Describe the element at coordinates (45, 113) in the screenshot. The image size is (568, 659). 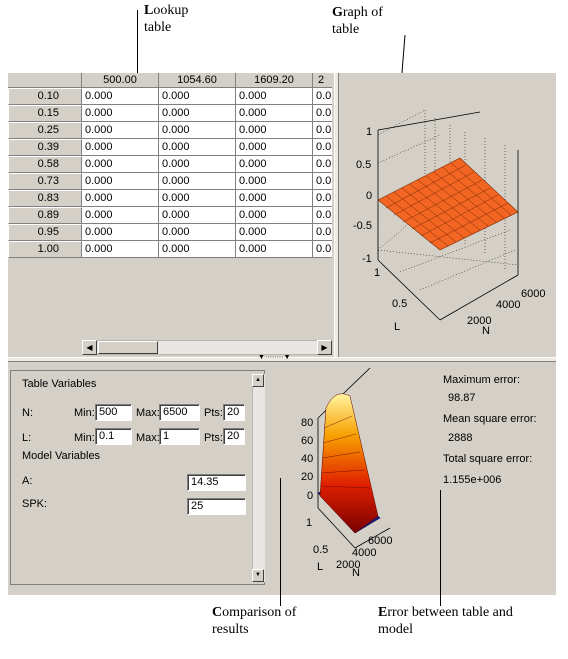
I see `row-header: 0.15` at that location.